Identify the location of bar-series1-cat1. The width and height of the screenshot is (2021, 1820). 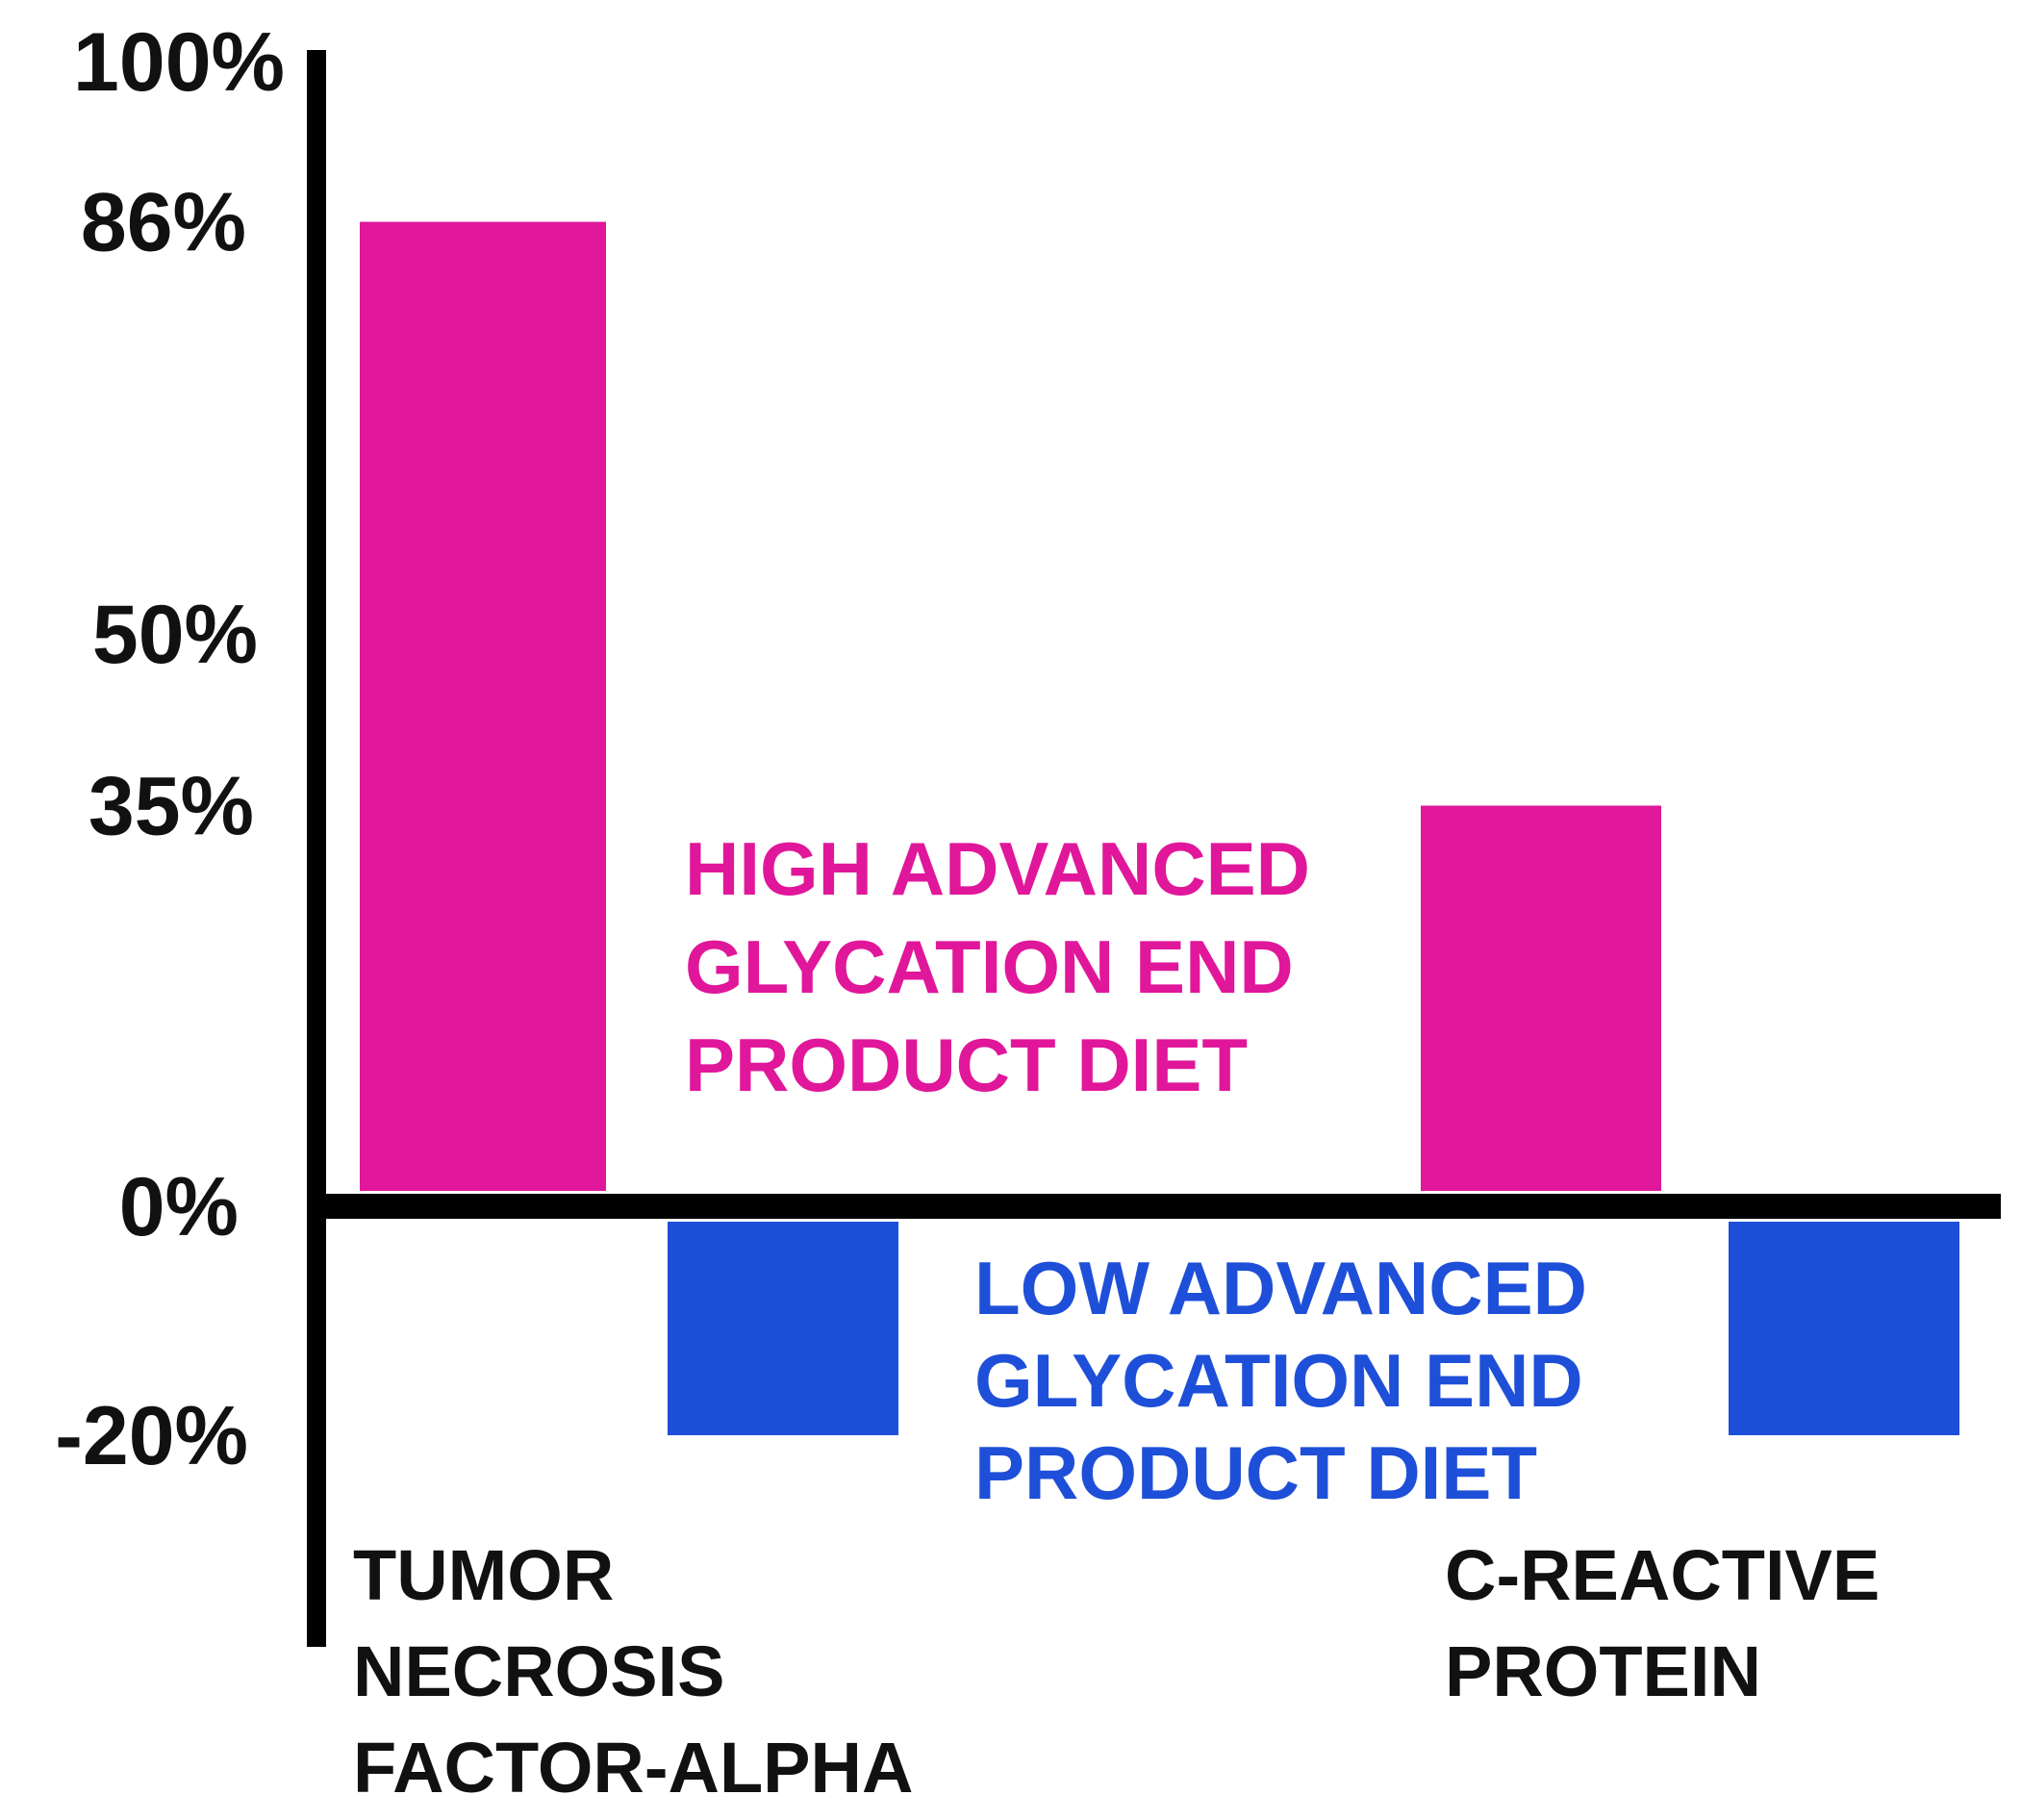
(1844, 1328).